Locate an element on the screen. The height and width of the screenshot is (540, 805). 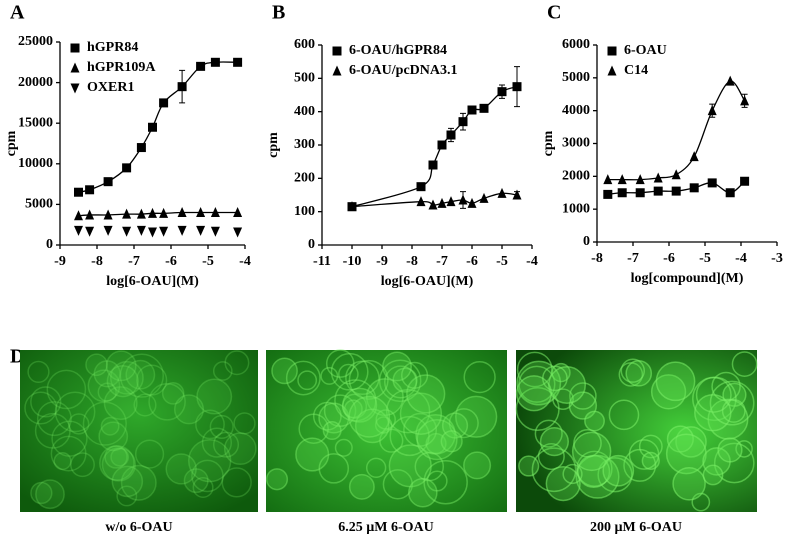
legend-label: 6-OAU/pcDNA3.1 is located at coordinates (403, 70).